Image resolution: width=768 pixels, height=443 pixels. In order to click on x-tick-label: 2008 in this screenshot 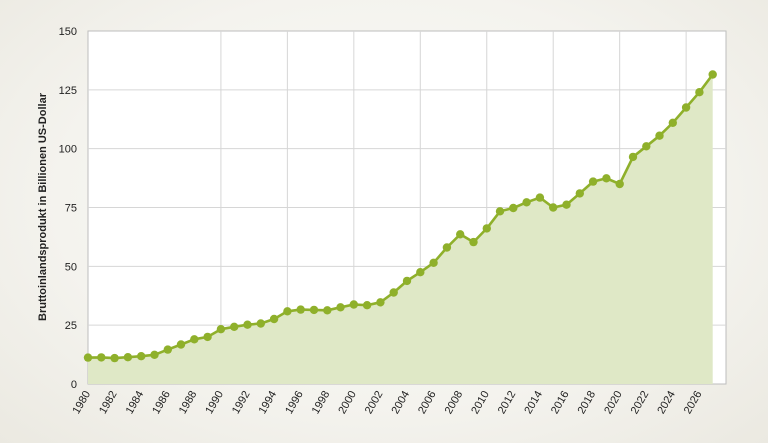, I will do `click(454, 402)`.